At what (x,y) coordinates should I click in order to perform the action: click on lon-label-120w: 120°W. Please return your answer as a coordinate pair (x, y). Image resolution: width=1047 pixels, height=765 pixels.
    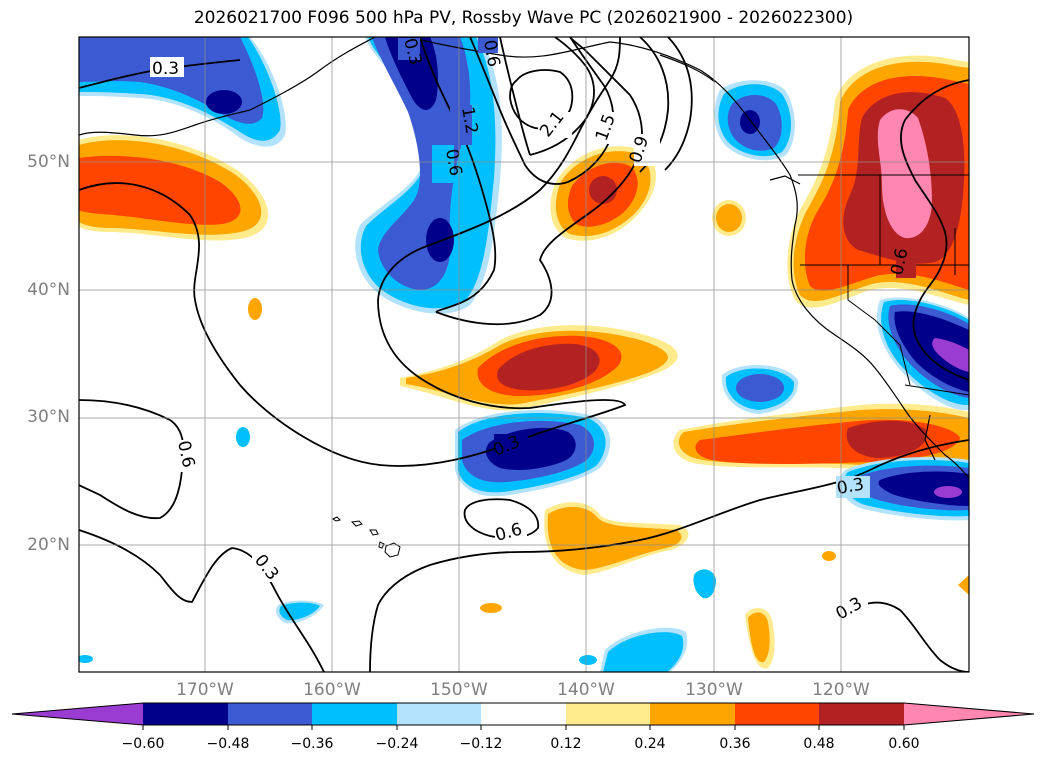
    Looking at the image, I should click on (841, 690).